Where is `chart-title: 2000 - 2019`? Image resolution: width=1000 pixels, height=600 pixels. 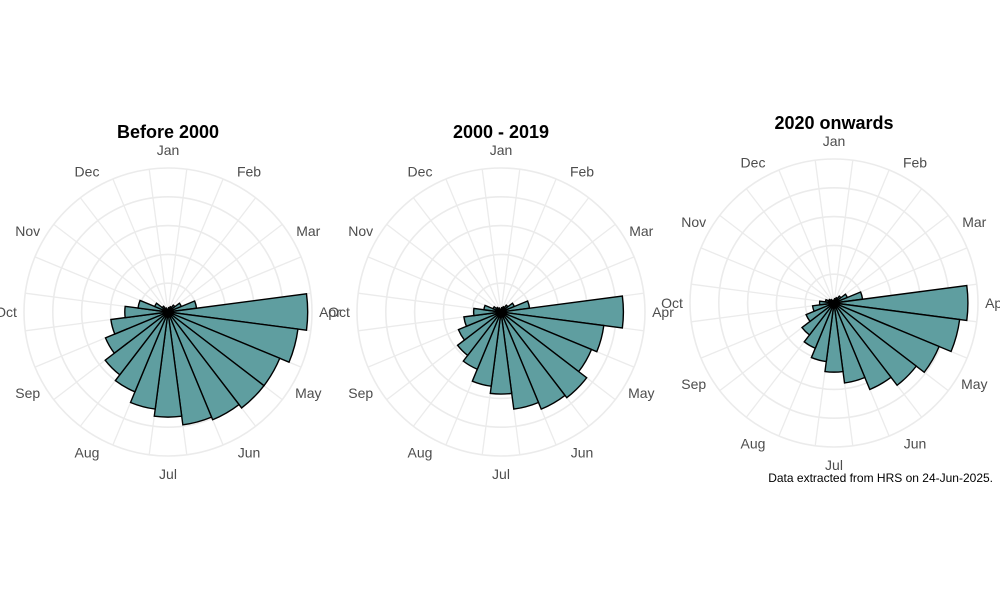 chart-title: 2000 - 2019 is located at coordinates (501, 132).